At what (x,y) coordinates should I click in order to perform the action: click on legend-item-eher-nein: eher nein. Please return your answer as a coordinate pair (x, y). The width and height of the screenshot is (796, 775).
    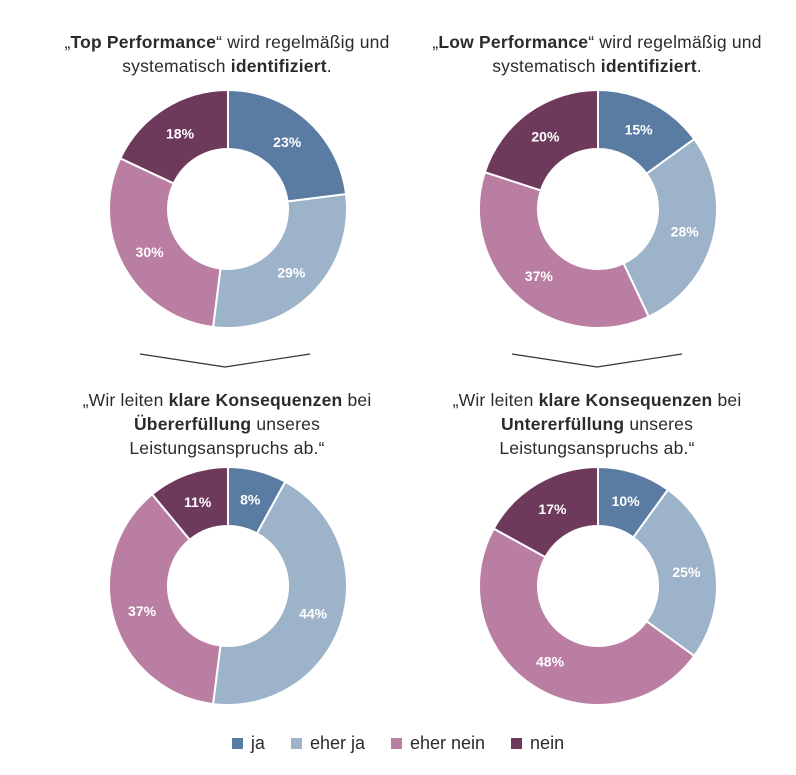
    Looking at the image, I should click on (438, 743).